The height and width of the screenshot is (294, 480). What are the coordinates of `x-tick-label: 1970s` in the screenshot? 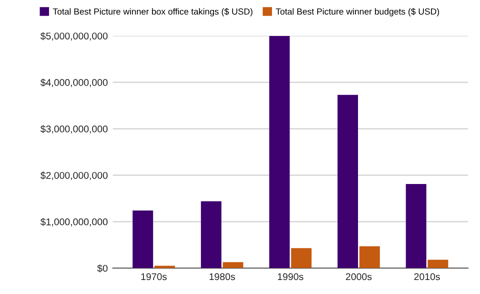 It's located at (154, 276).